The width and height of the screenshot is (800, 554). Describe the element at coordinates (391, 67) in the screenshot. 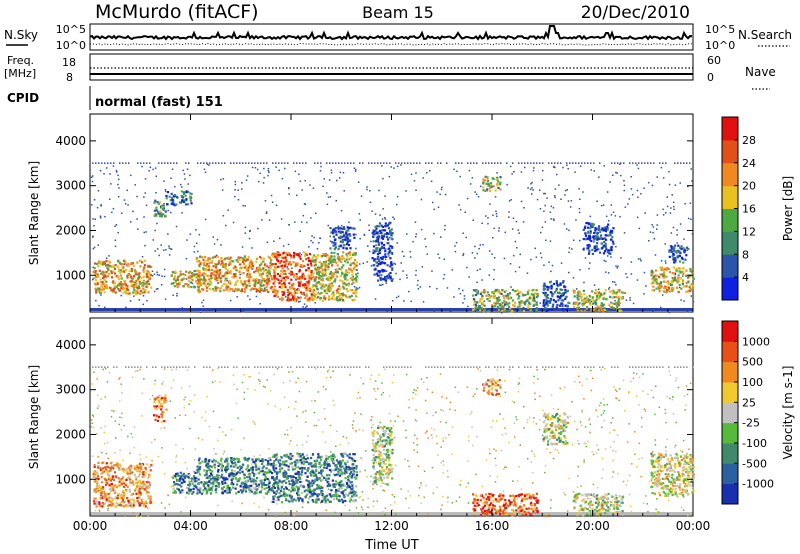

I see `freq-panel` at that location.